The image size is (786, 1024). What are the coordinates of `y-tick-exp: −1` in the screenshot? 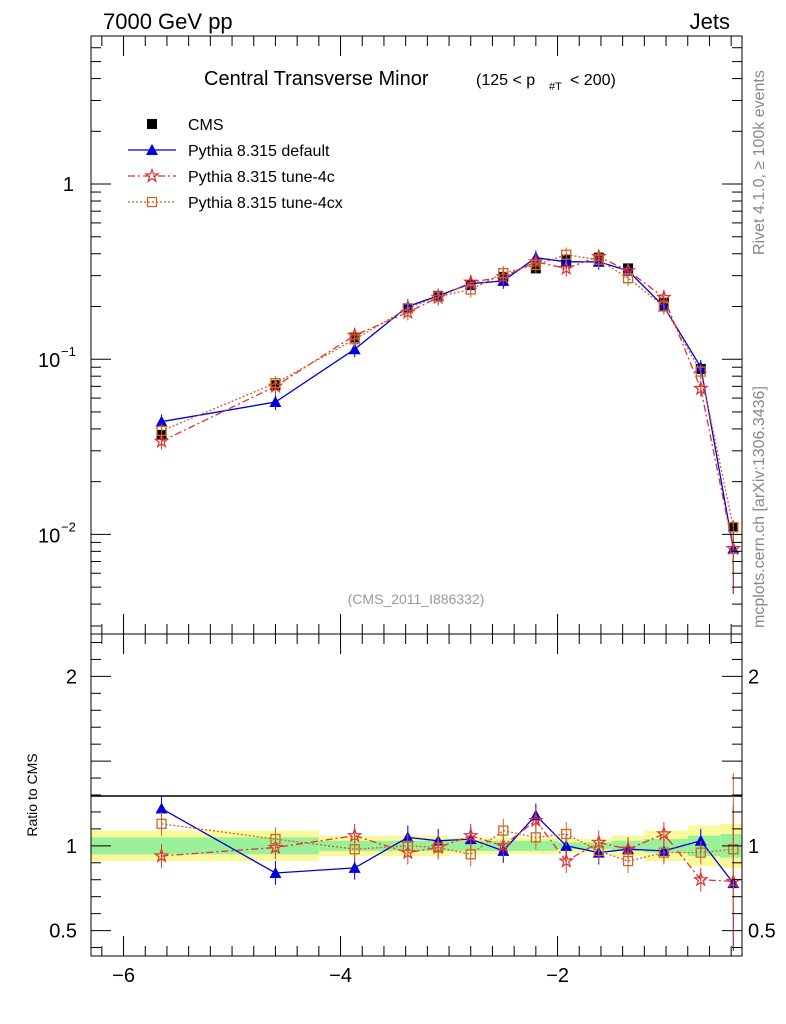 It's located at (68, 351).